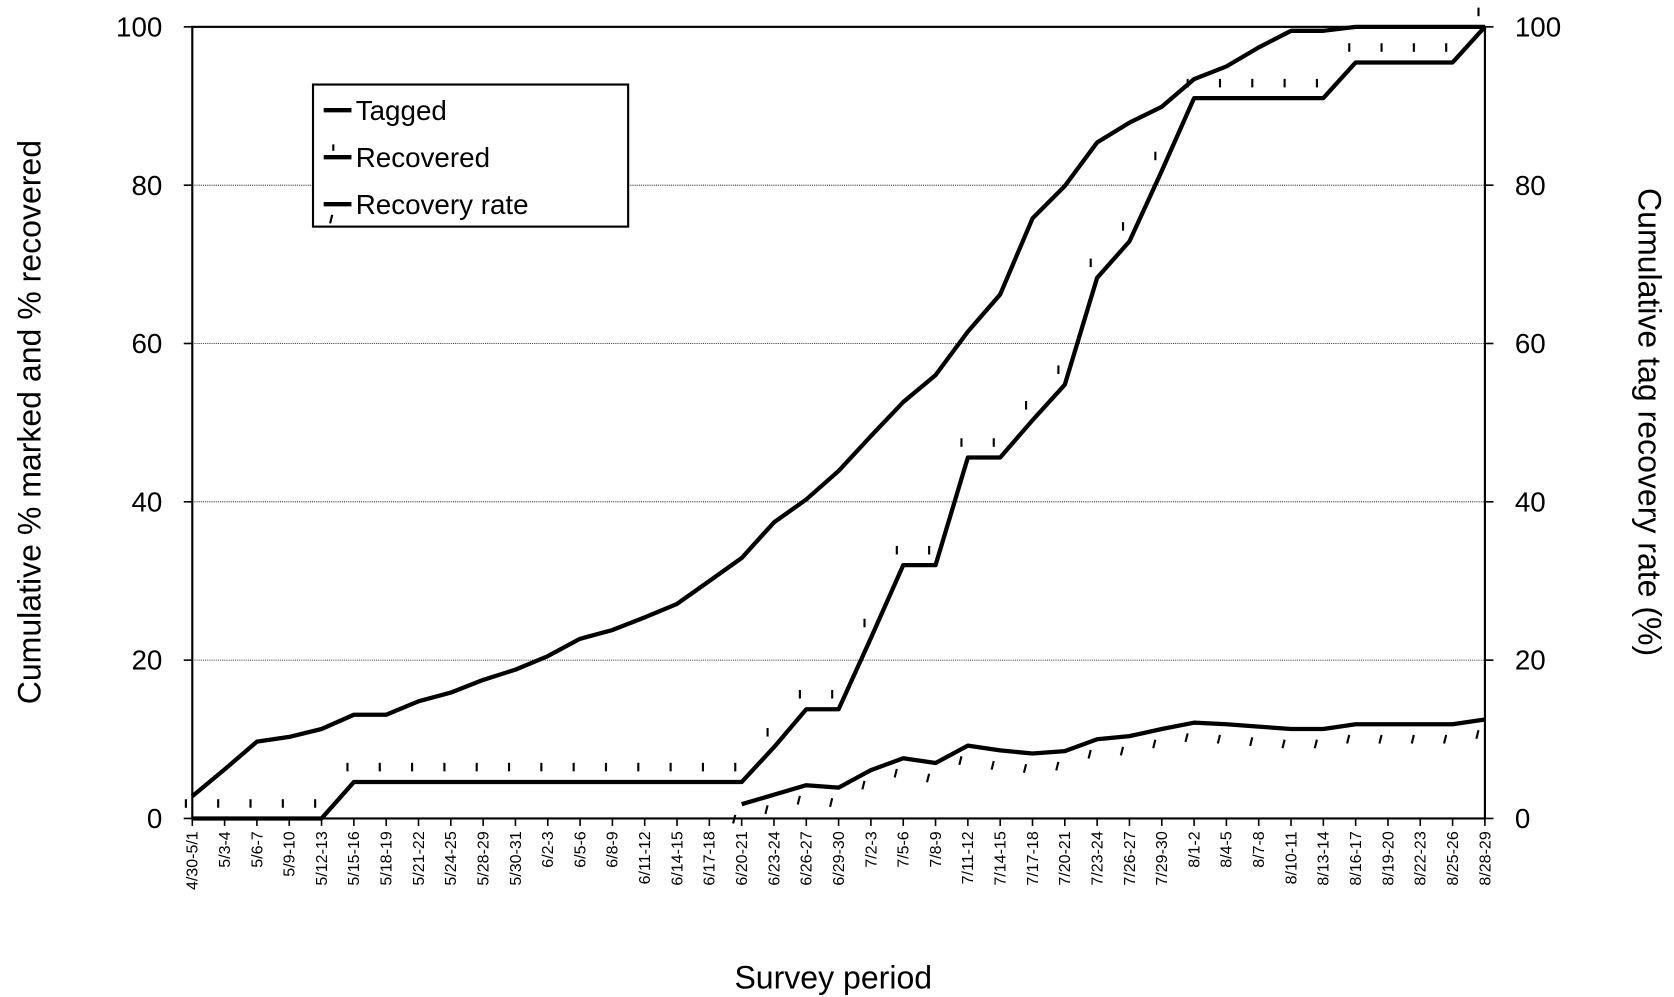 This screenshot has height=997, width=1674. What do you see at coordinates (1650, 422) in the screenshot?
I see `y2-axis-title: Cumulative tag recovery rate (%)` at bounding box center [1650, 422].